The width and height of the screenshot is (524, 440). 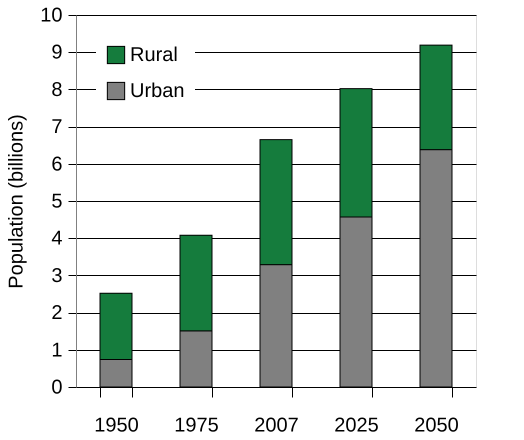 I want to click on y-tick-label: 7, so click(x=56, y=127).